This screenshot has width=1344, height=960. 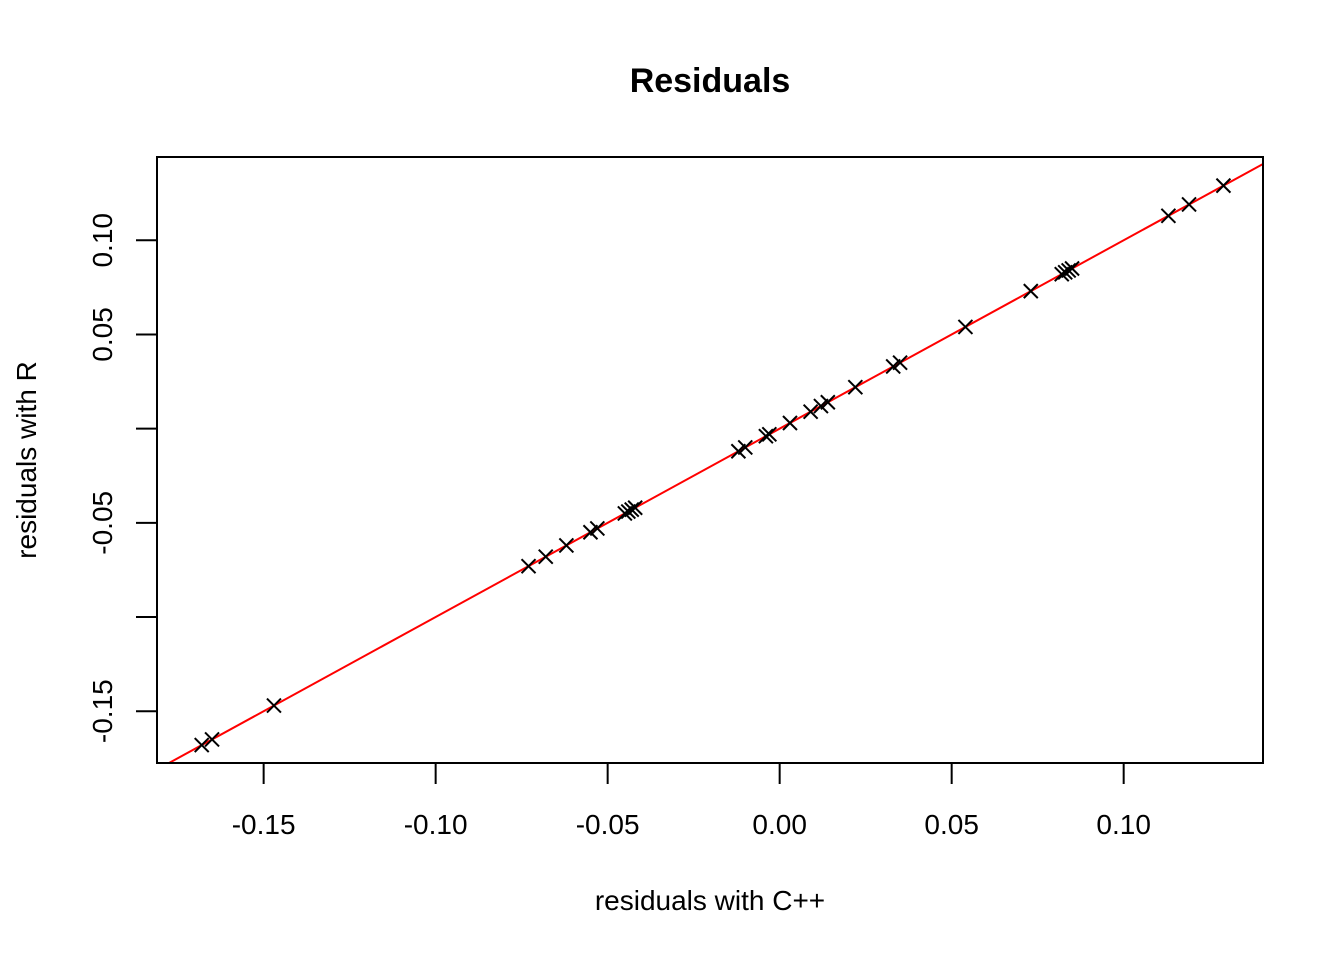 I want to click on x-axis-label: residuals with C++, so click(x=710, y=900).